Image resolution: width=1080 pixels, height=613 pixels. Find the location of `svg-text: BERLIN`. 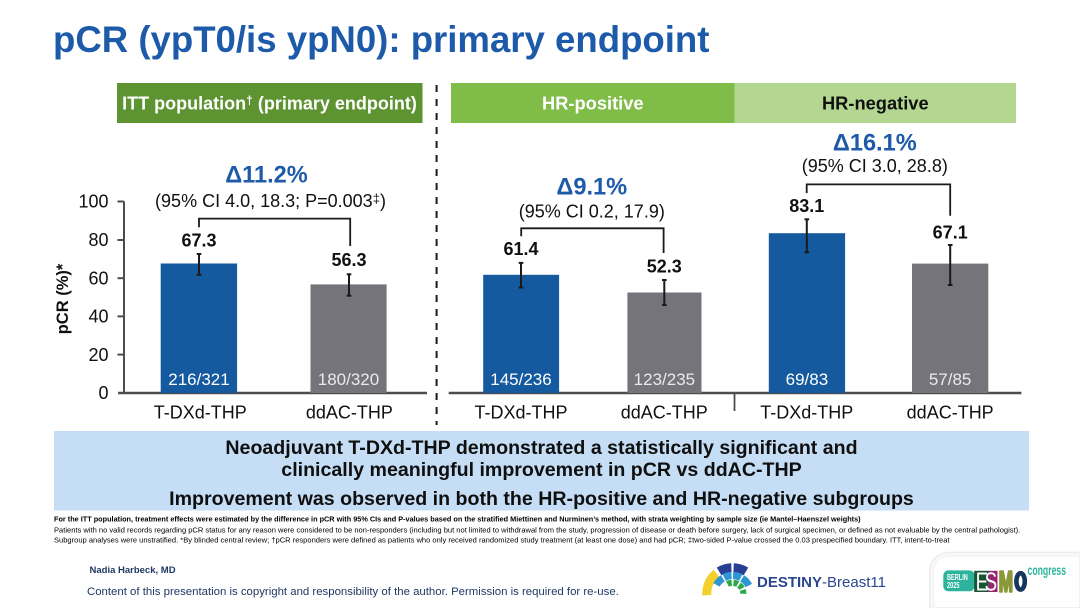

svg-text: BERLIN is located at coordinates (957, 578).